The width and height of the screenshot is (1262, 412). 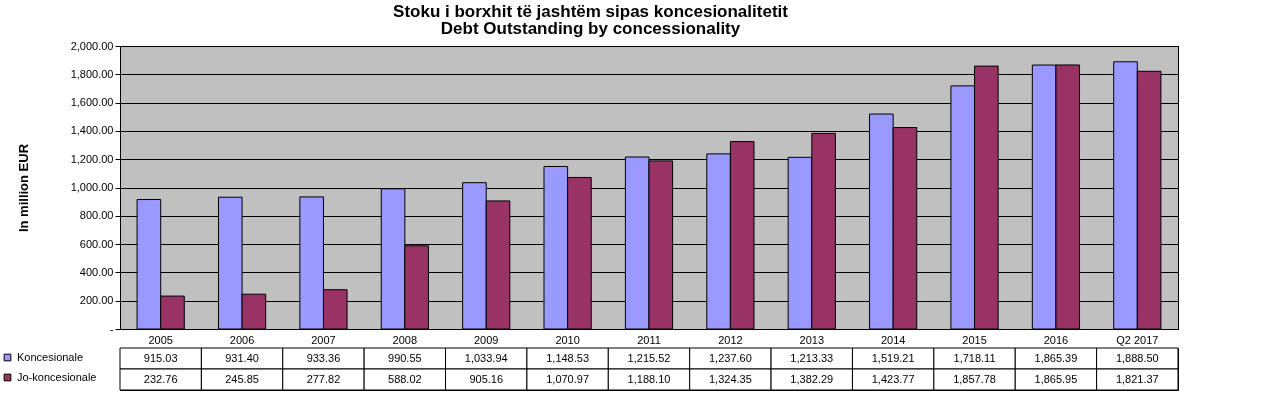 What do you see at coordinates (974, 378) in the screenshot?
I see `data-label: 1,857.78` at bounding box center [974, 378].